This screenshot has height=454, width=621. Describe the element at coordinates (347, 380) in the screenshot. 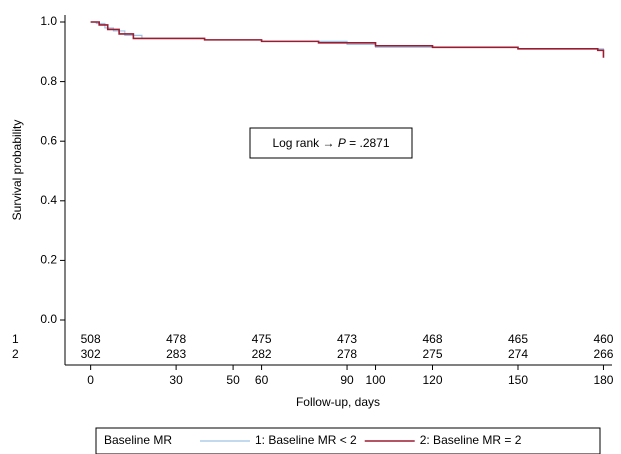

I see `x-tick-label: 90` at that location.